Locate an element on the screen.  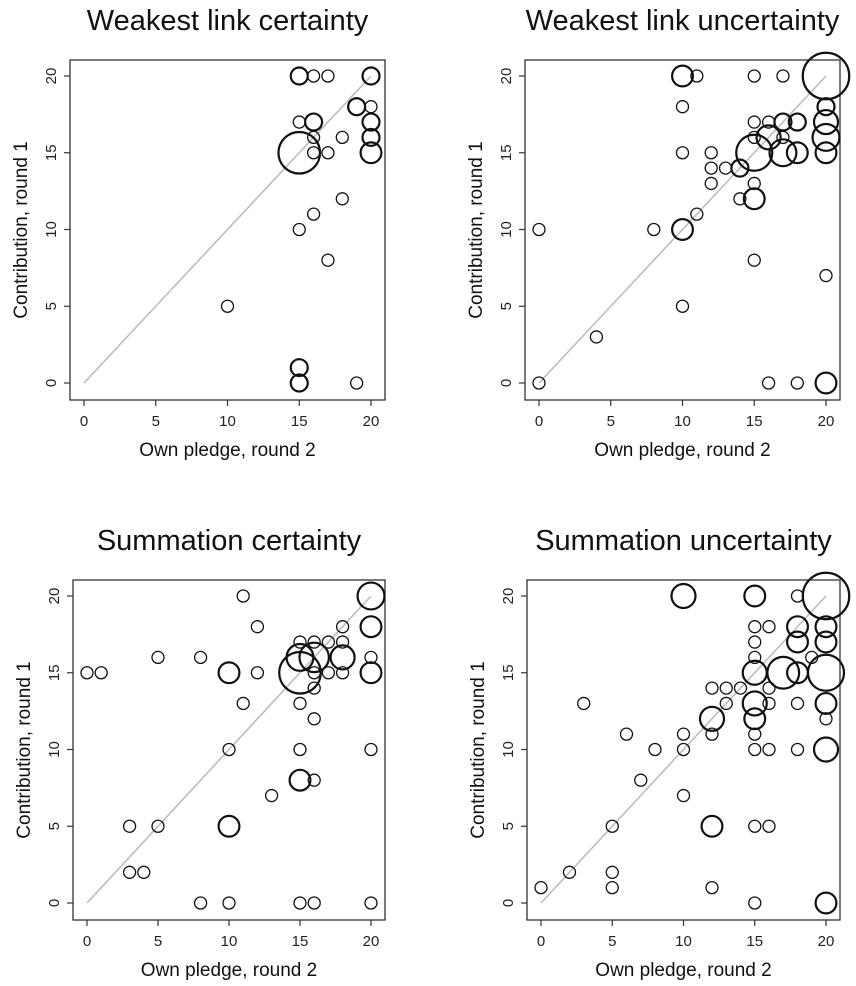
chart-title: Weakest link uncertainty is located at coordinates (683, 21).